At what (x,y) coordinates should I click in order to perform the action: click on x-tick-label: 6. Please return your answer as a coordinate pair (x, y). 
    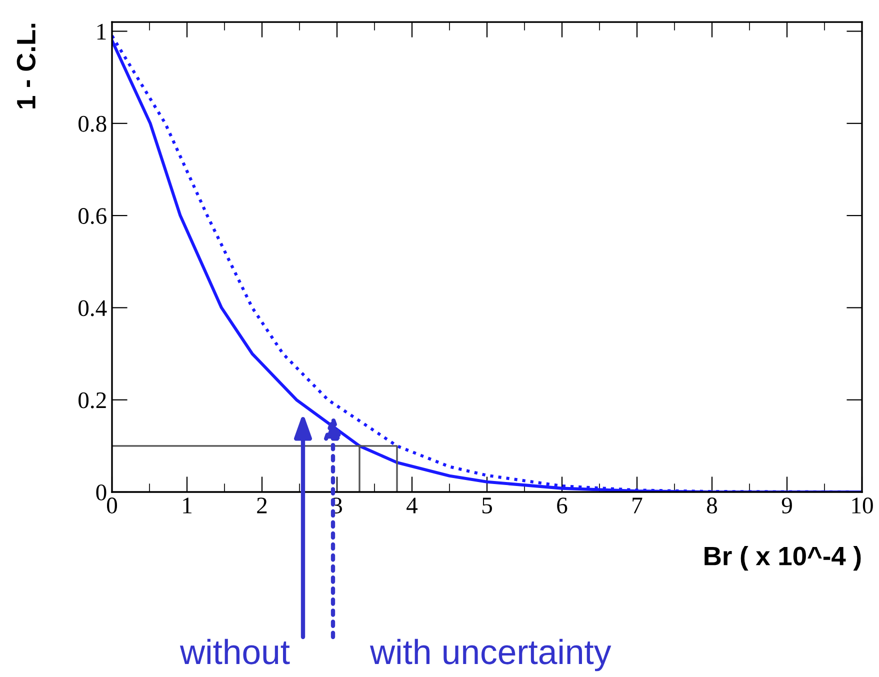
    Looking at the image, I should click on (562, 506).